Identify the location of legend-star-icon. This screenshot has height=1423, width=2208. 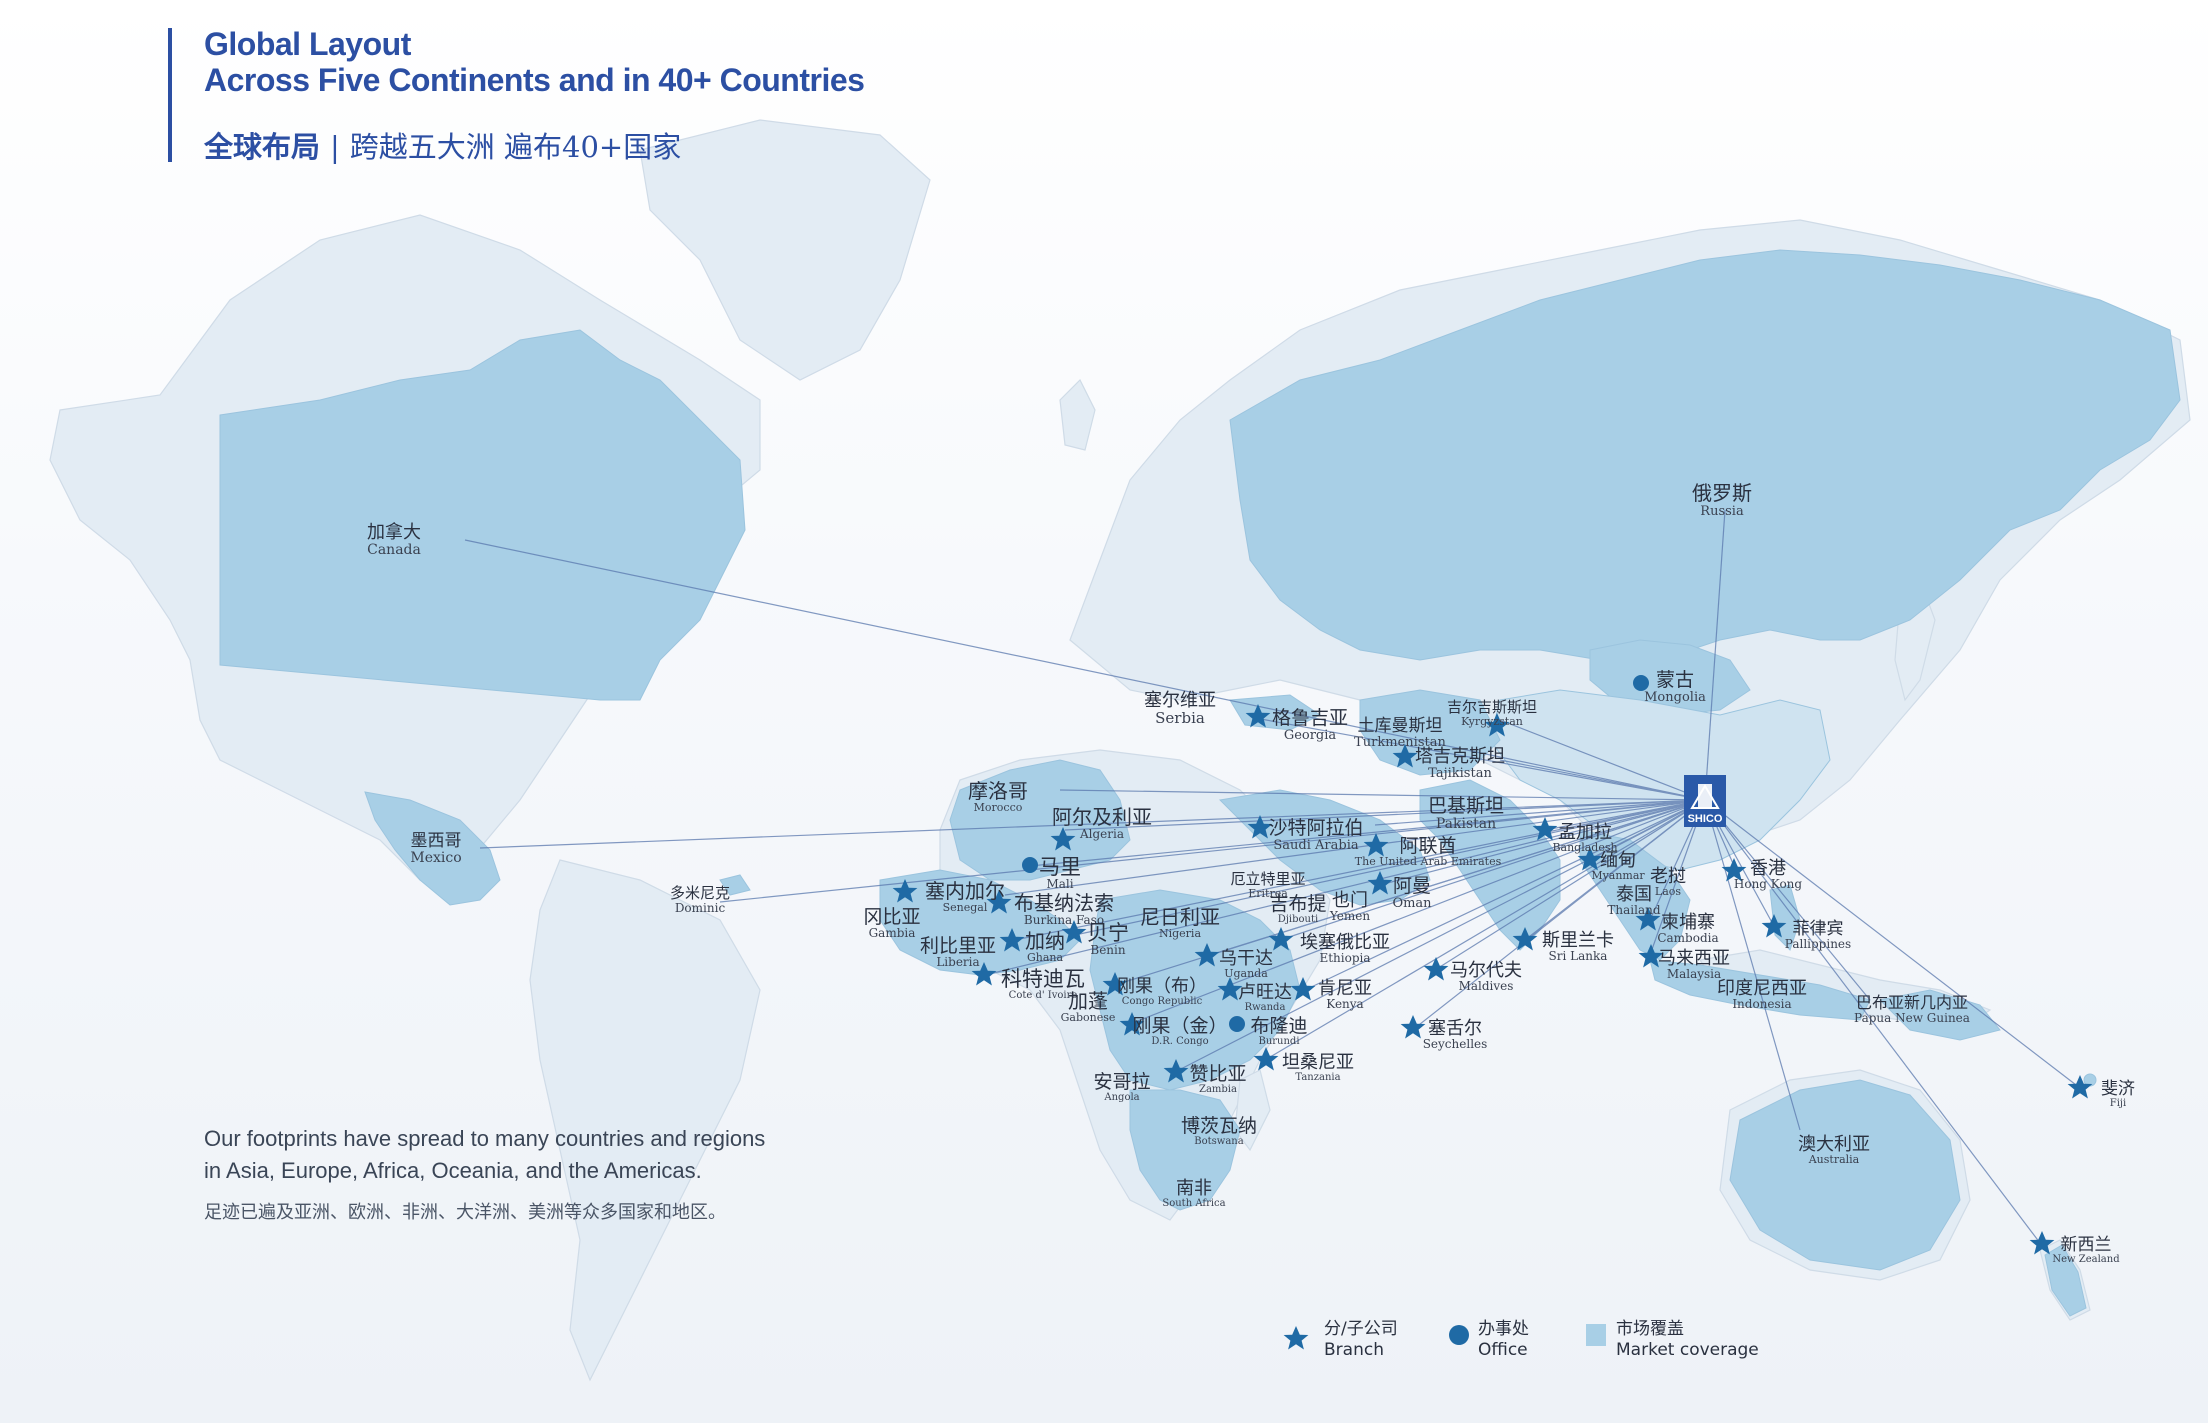
(1296, 1338).